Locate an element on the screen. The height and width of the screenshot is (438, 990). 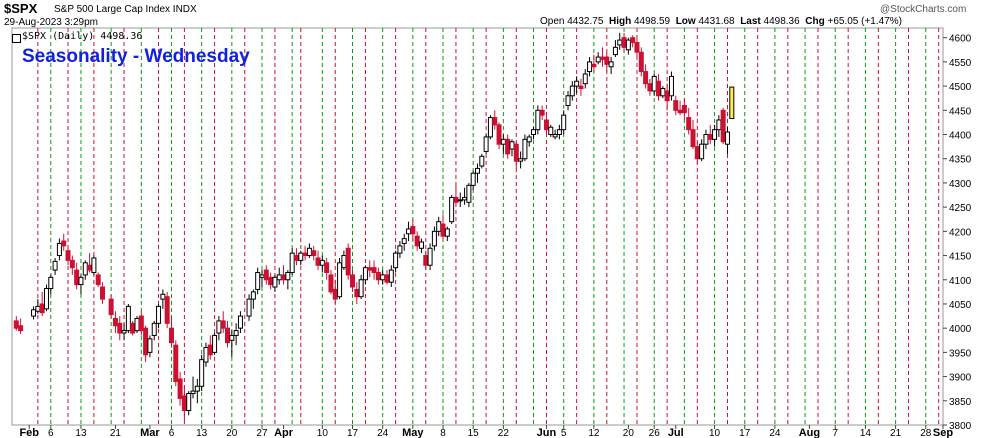
x-tick-label: 20 is located at coordinates (232, 433).